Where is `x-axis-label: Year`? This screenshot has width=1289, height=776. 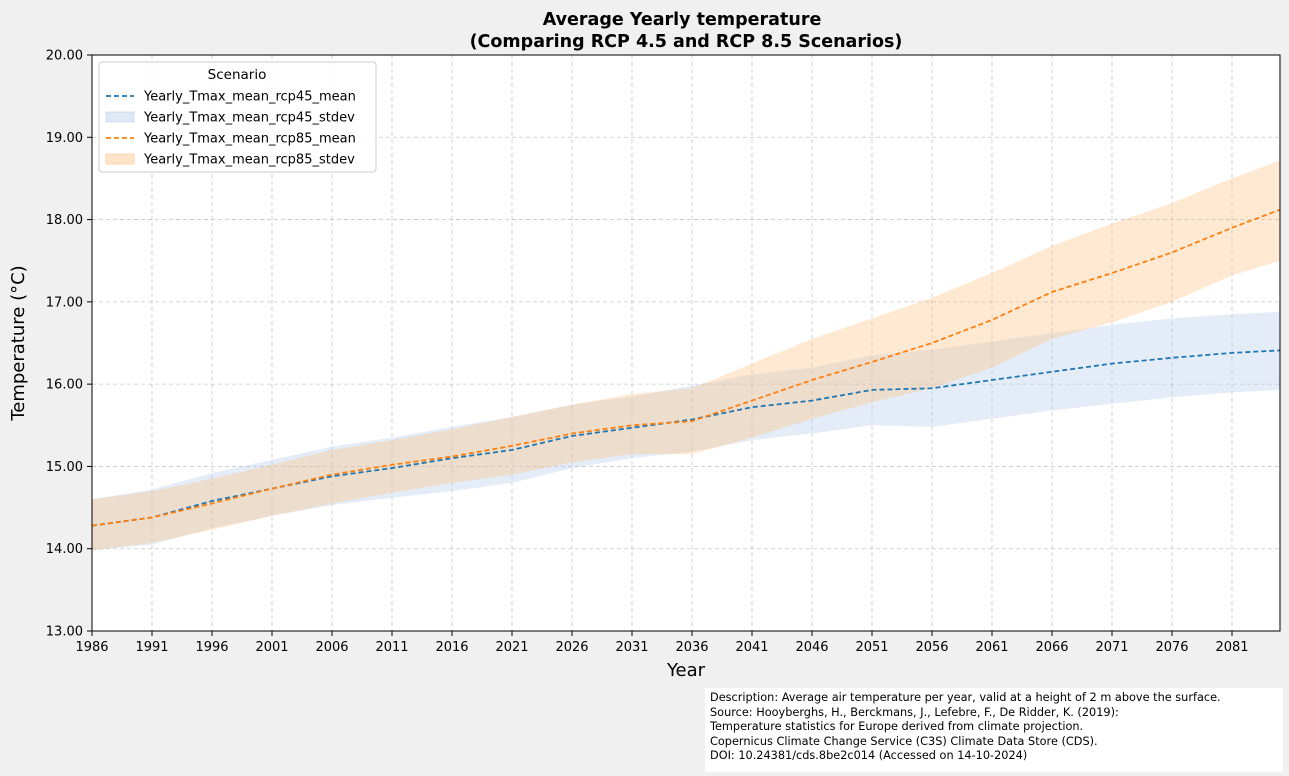 x-axis-label: Year is located at coordinates (686, 670).